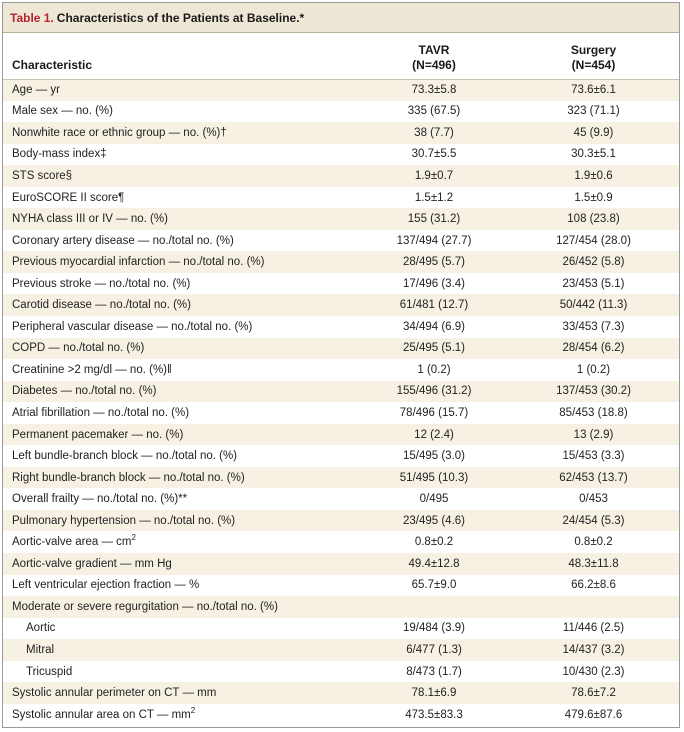  I want to click on row-label-text: Carotid disease — no./total no. (%), so click(101, 305).